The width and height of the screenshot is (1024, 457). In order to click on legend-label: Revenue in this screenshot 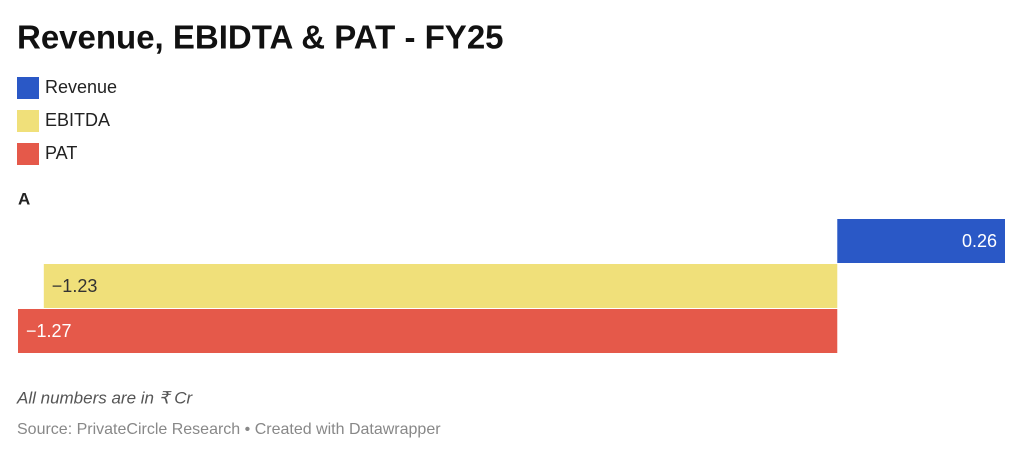, I will do `click(81, 87)`.